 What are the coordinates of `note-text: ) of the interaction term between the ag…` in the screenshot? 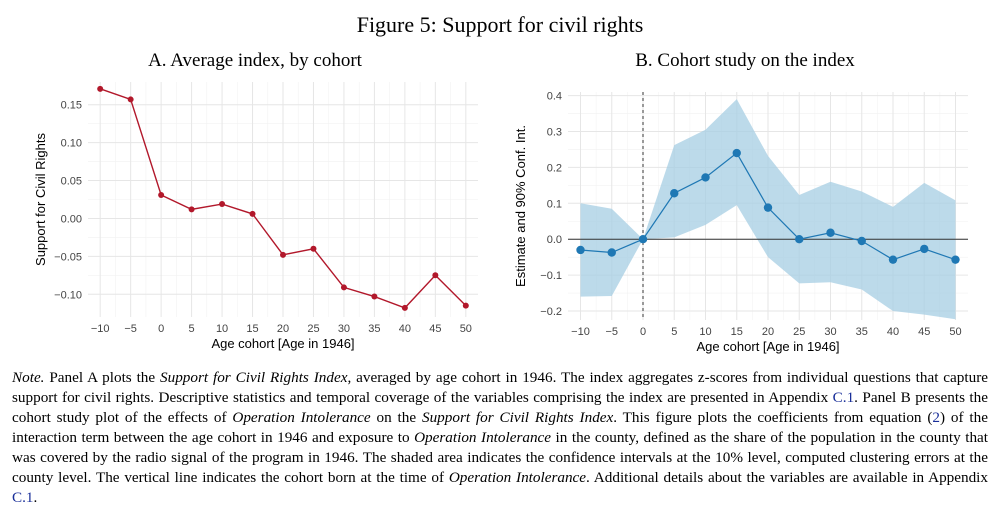 It's located at (500, 427).